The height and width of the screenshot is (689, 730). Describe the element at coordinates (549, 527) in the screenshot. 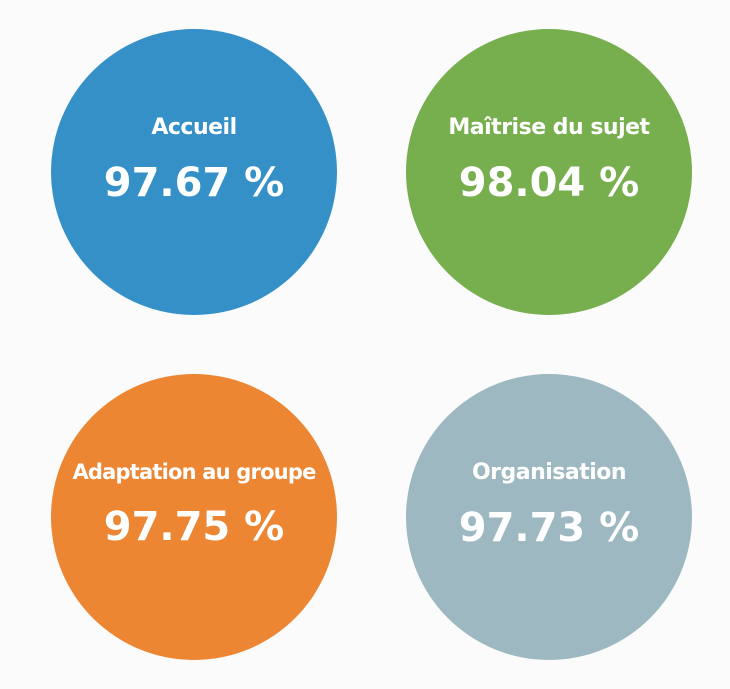

I see `metric-value: 97.73 %` at that location.